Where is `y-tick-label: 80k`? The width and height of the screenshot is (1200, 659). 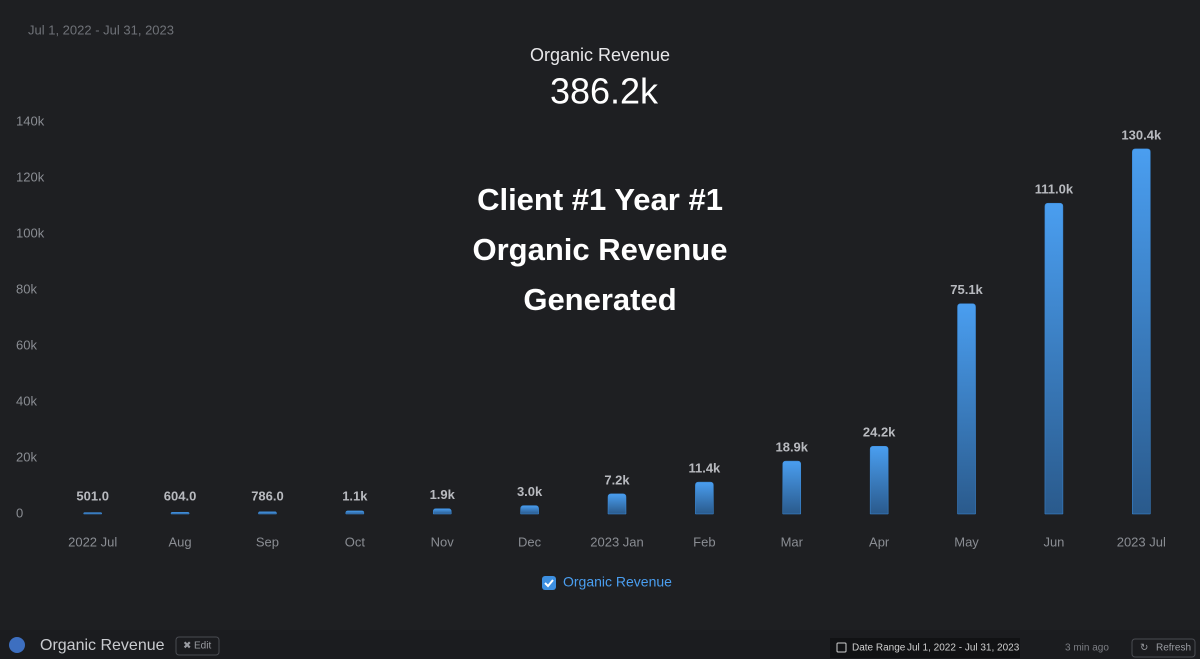
y-tick-label: 80k is located at coordinates (26, 288).